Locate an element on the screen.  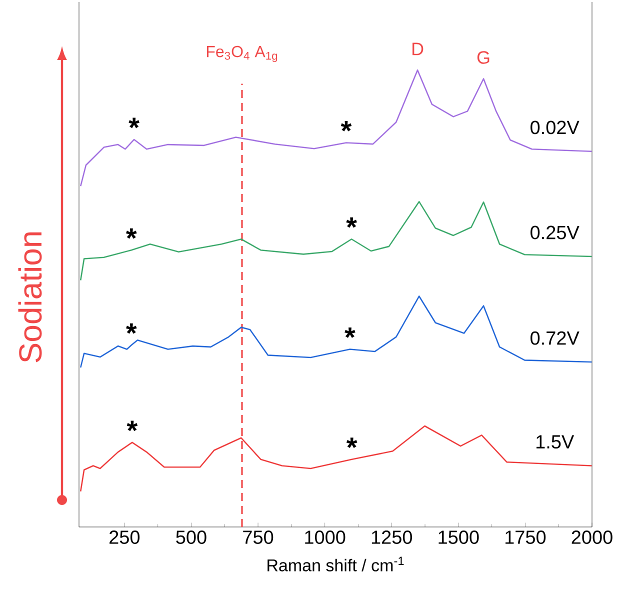
y-axis-title: Sodiation is located at coordinates (30, 297).